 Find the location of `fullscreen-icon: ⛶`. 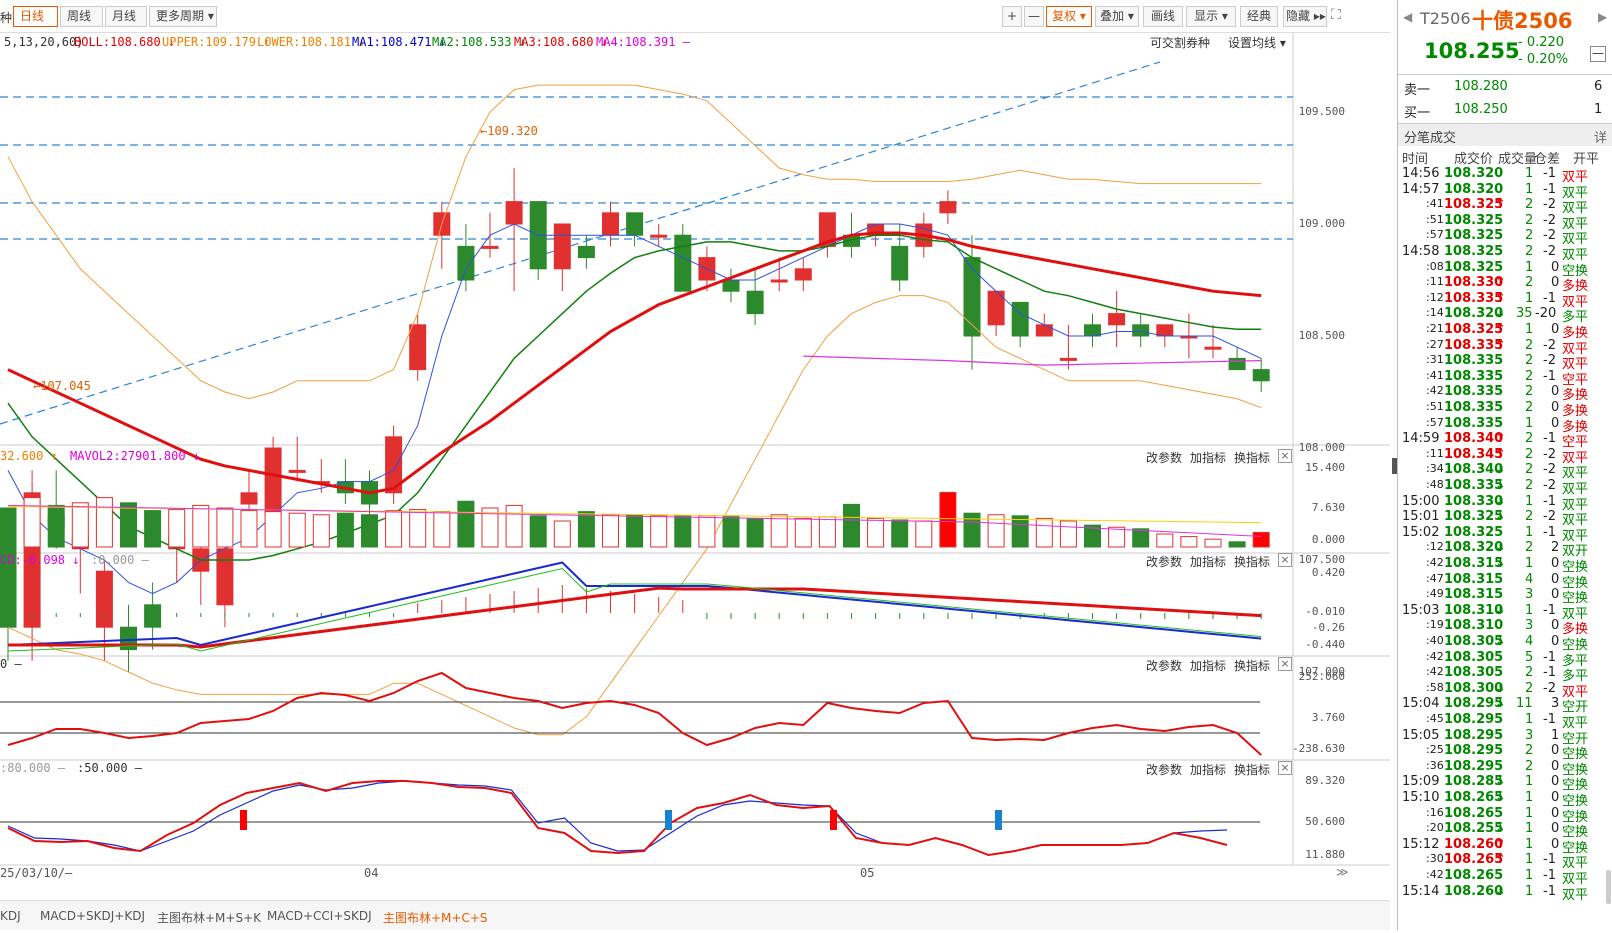

fullscreen-icon: ⛶ is located at coordinates (1336, 15).